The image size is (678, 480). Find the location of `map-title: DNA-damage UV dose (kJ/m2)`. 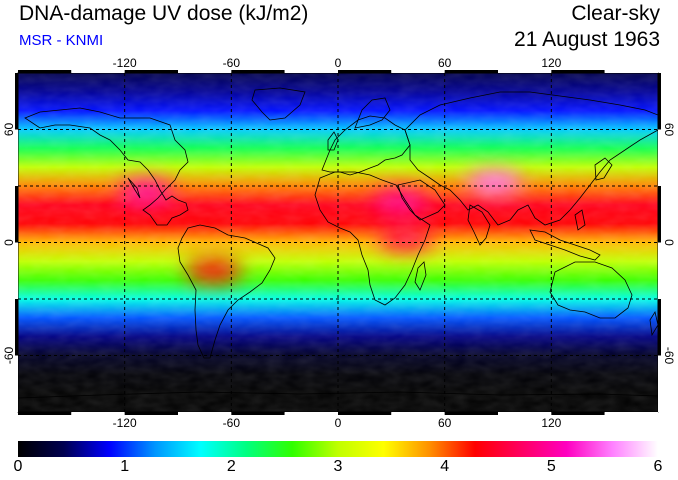

map-title: DNA-damage UV dose (kJ/m2) is located at coordinates (164, 13).